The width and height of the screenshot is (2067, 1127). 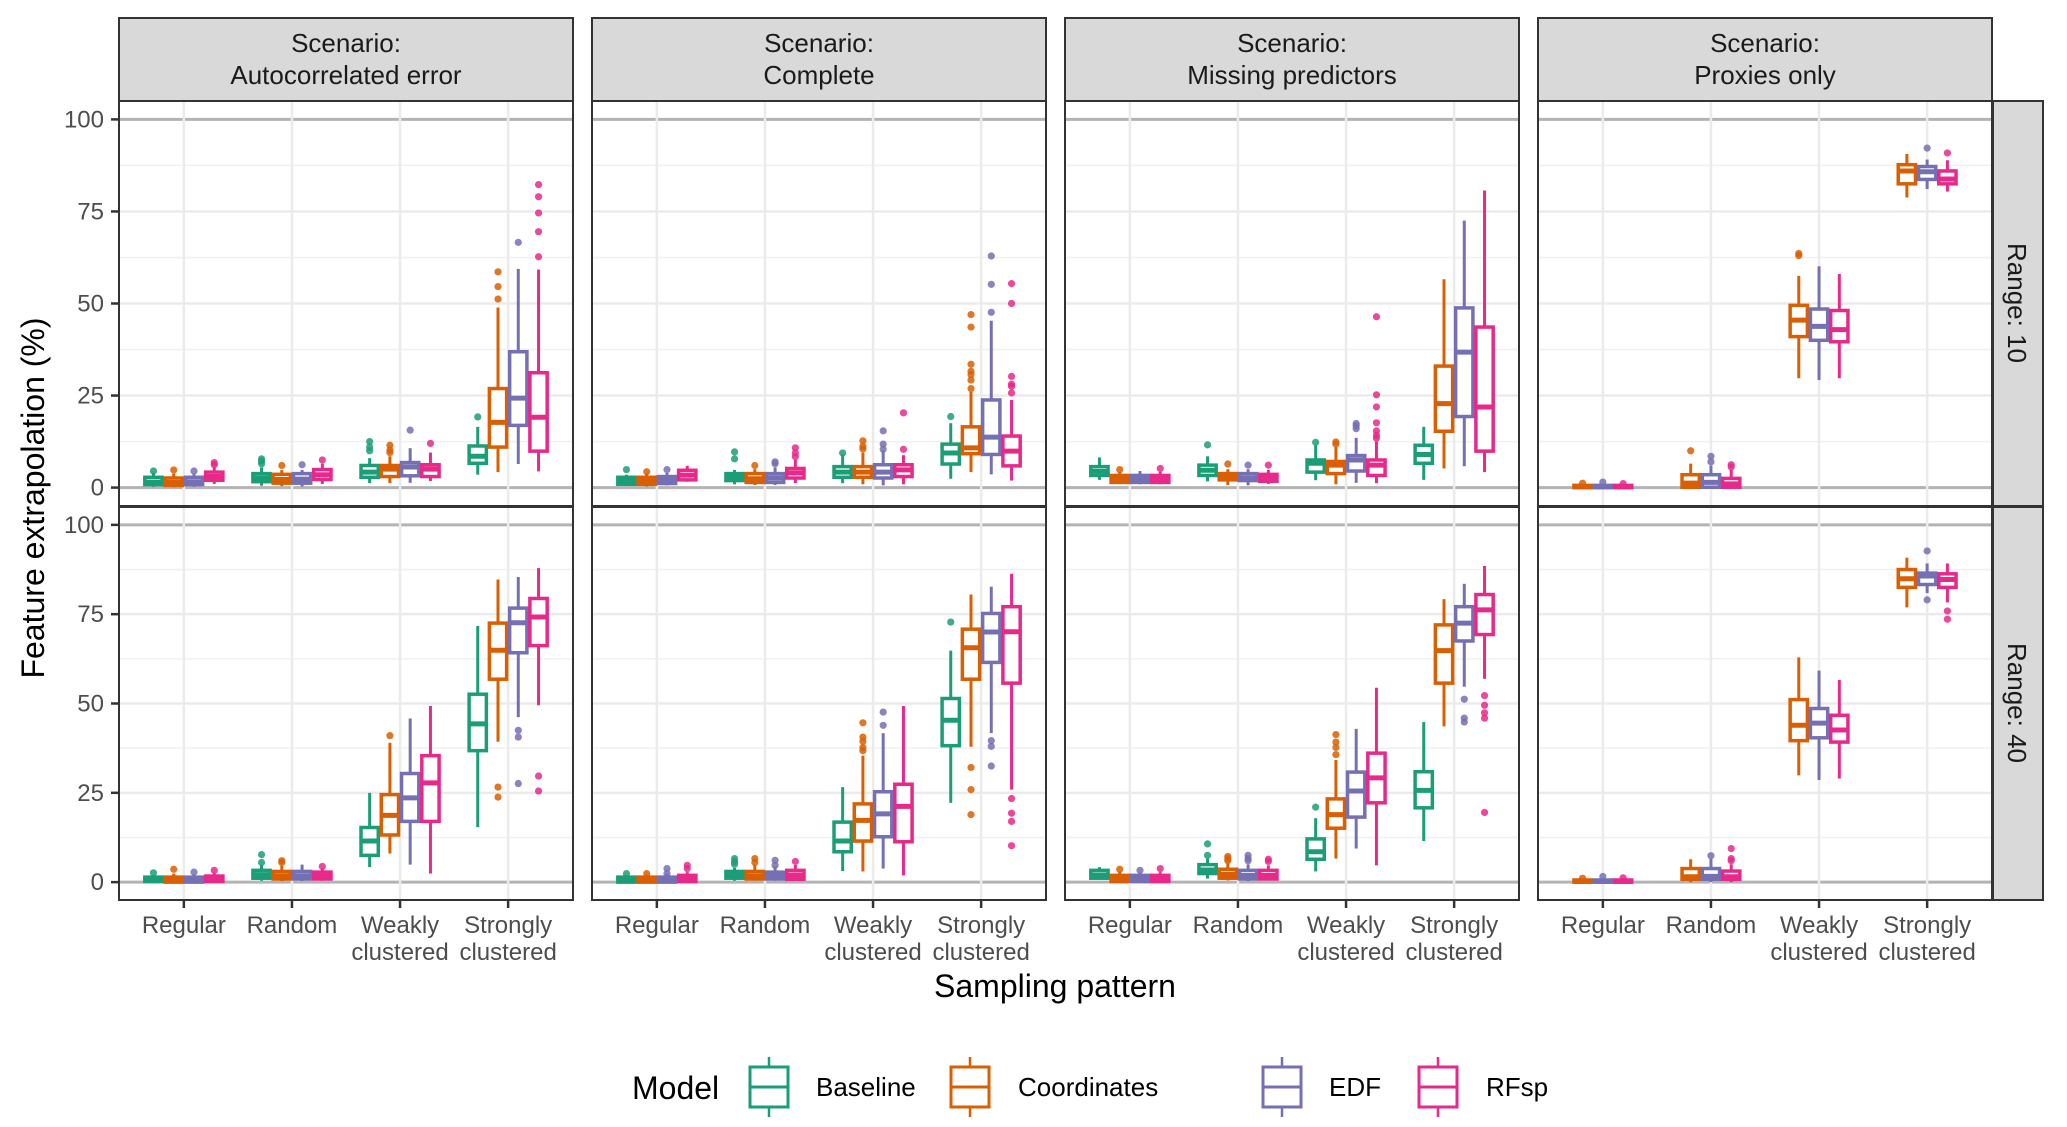 I want to click on legend-label: Baseline, so click(x=866, y=1087).